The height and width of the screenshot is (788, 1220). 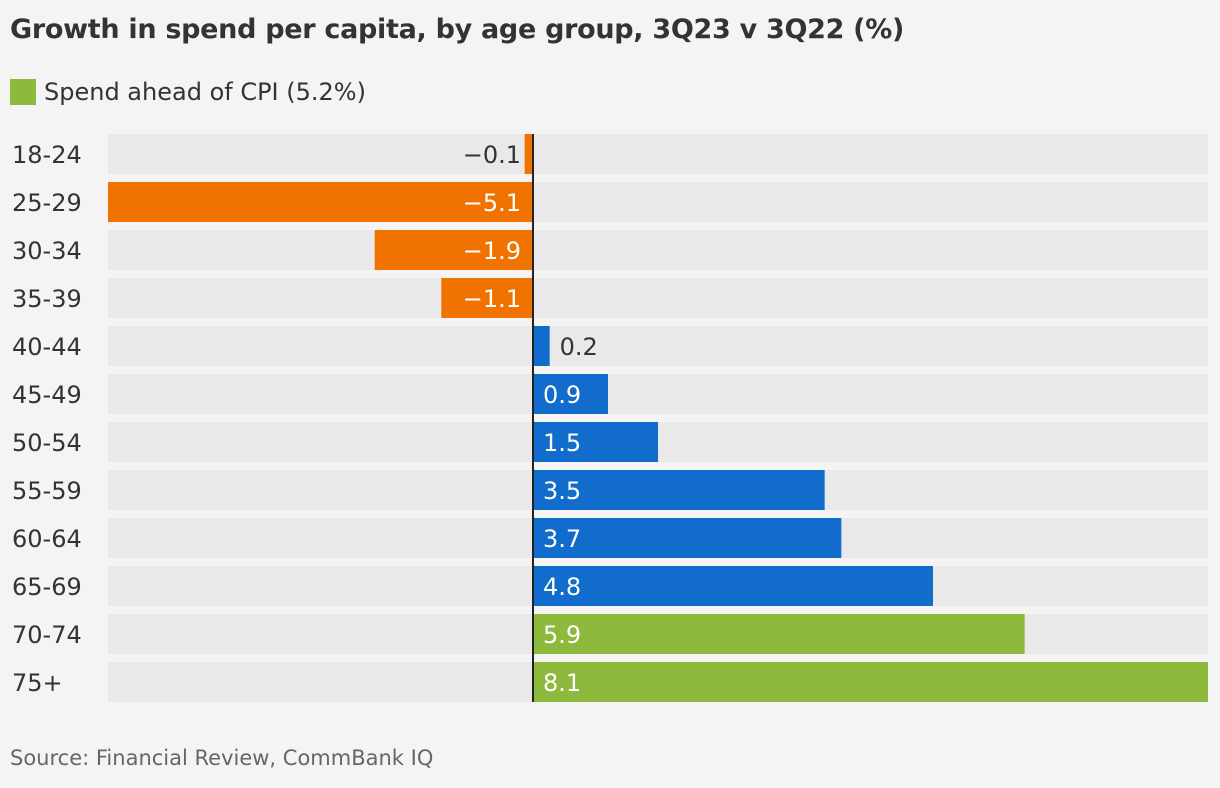 What do you see at coordinates (47, 587) in the screenshot?
I see `category-label: 65-69` at bounding box center [47, 587].